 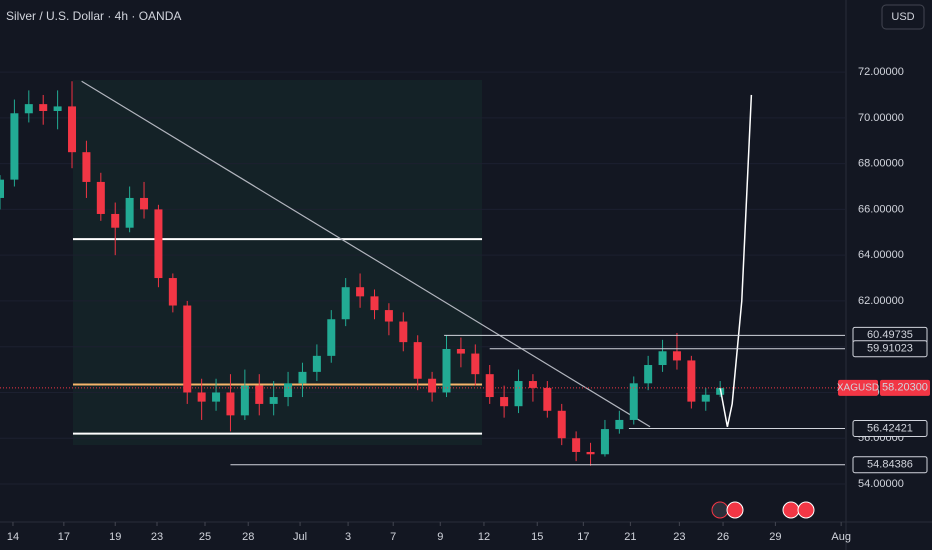 What do you see at coordinates (736, 260) in the screenshot?
I see `projection-curve` at bounding box center [736, 260].